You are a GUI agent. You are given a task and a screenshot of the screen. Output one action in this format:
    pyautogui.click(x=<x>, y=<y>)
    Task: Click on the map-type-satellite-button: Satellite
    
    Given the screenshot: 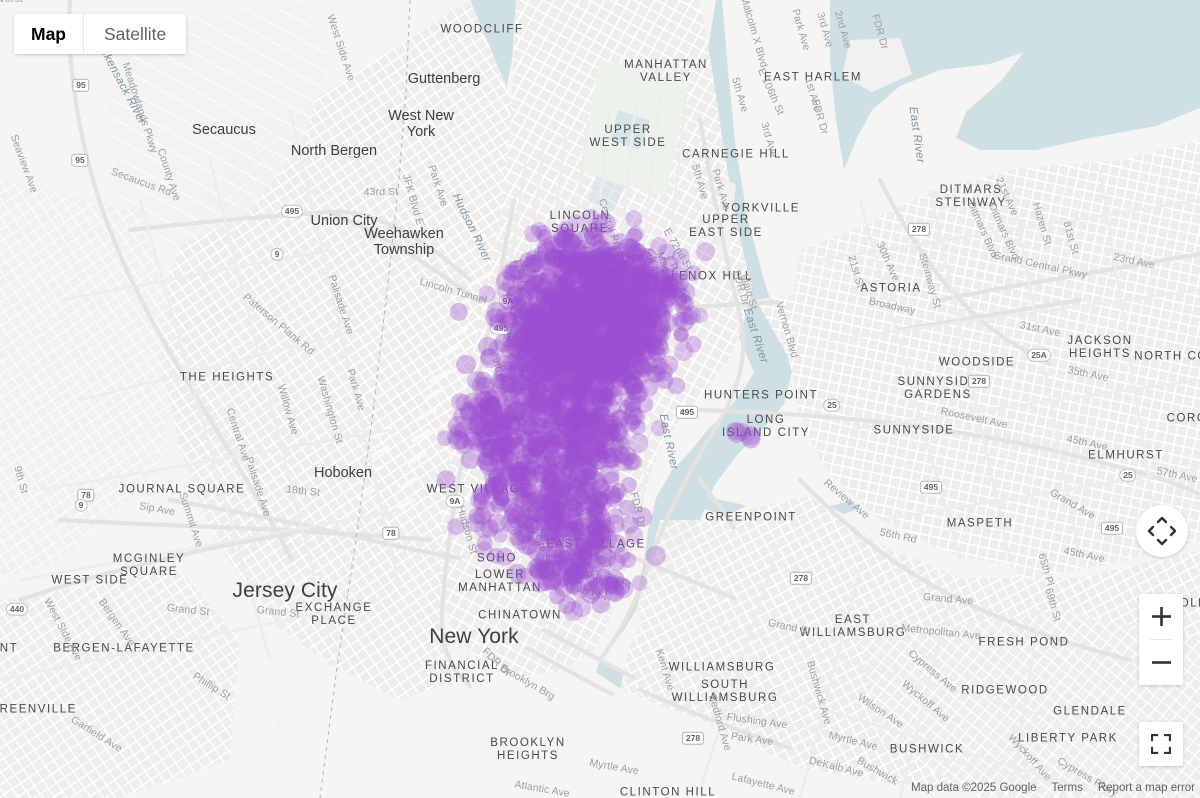 What is the action you would take?
    pyautogui.click(x=135, y=34)
    